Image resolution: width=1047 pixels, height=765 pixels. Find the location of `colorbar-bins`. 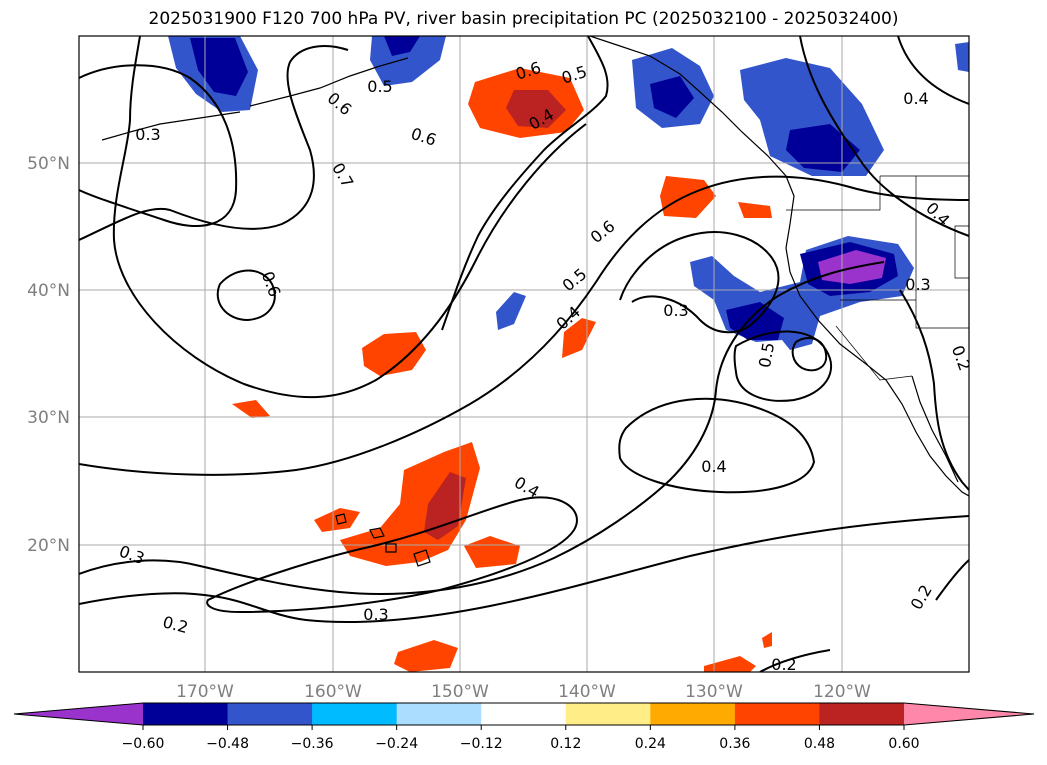

colorbar-bins is located at coordinates (524, 714).